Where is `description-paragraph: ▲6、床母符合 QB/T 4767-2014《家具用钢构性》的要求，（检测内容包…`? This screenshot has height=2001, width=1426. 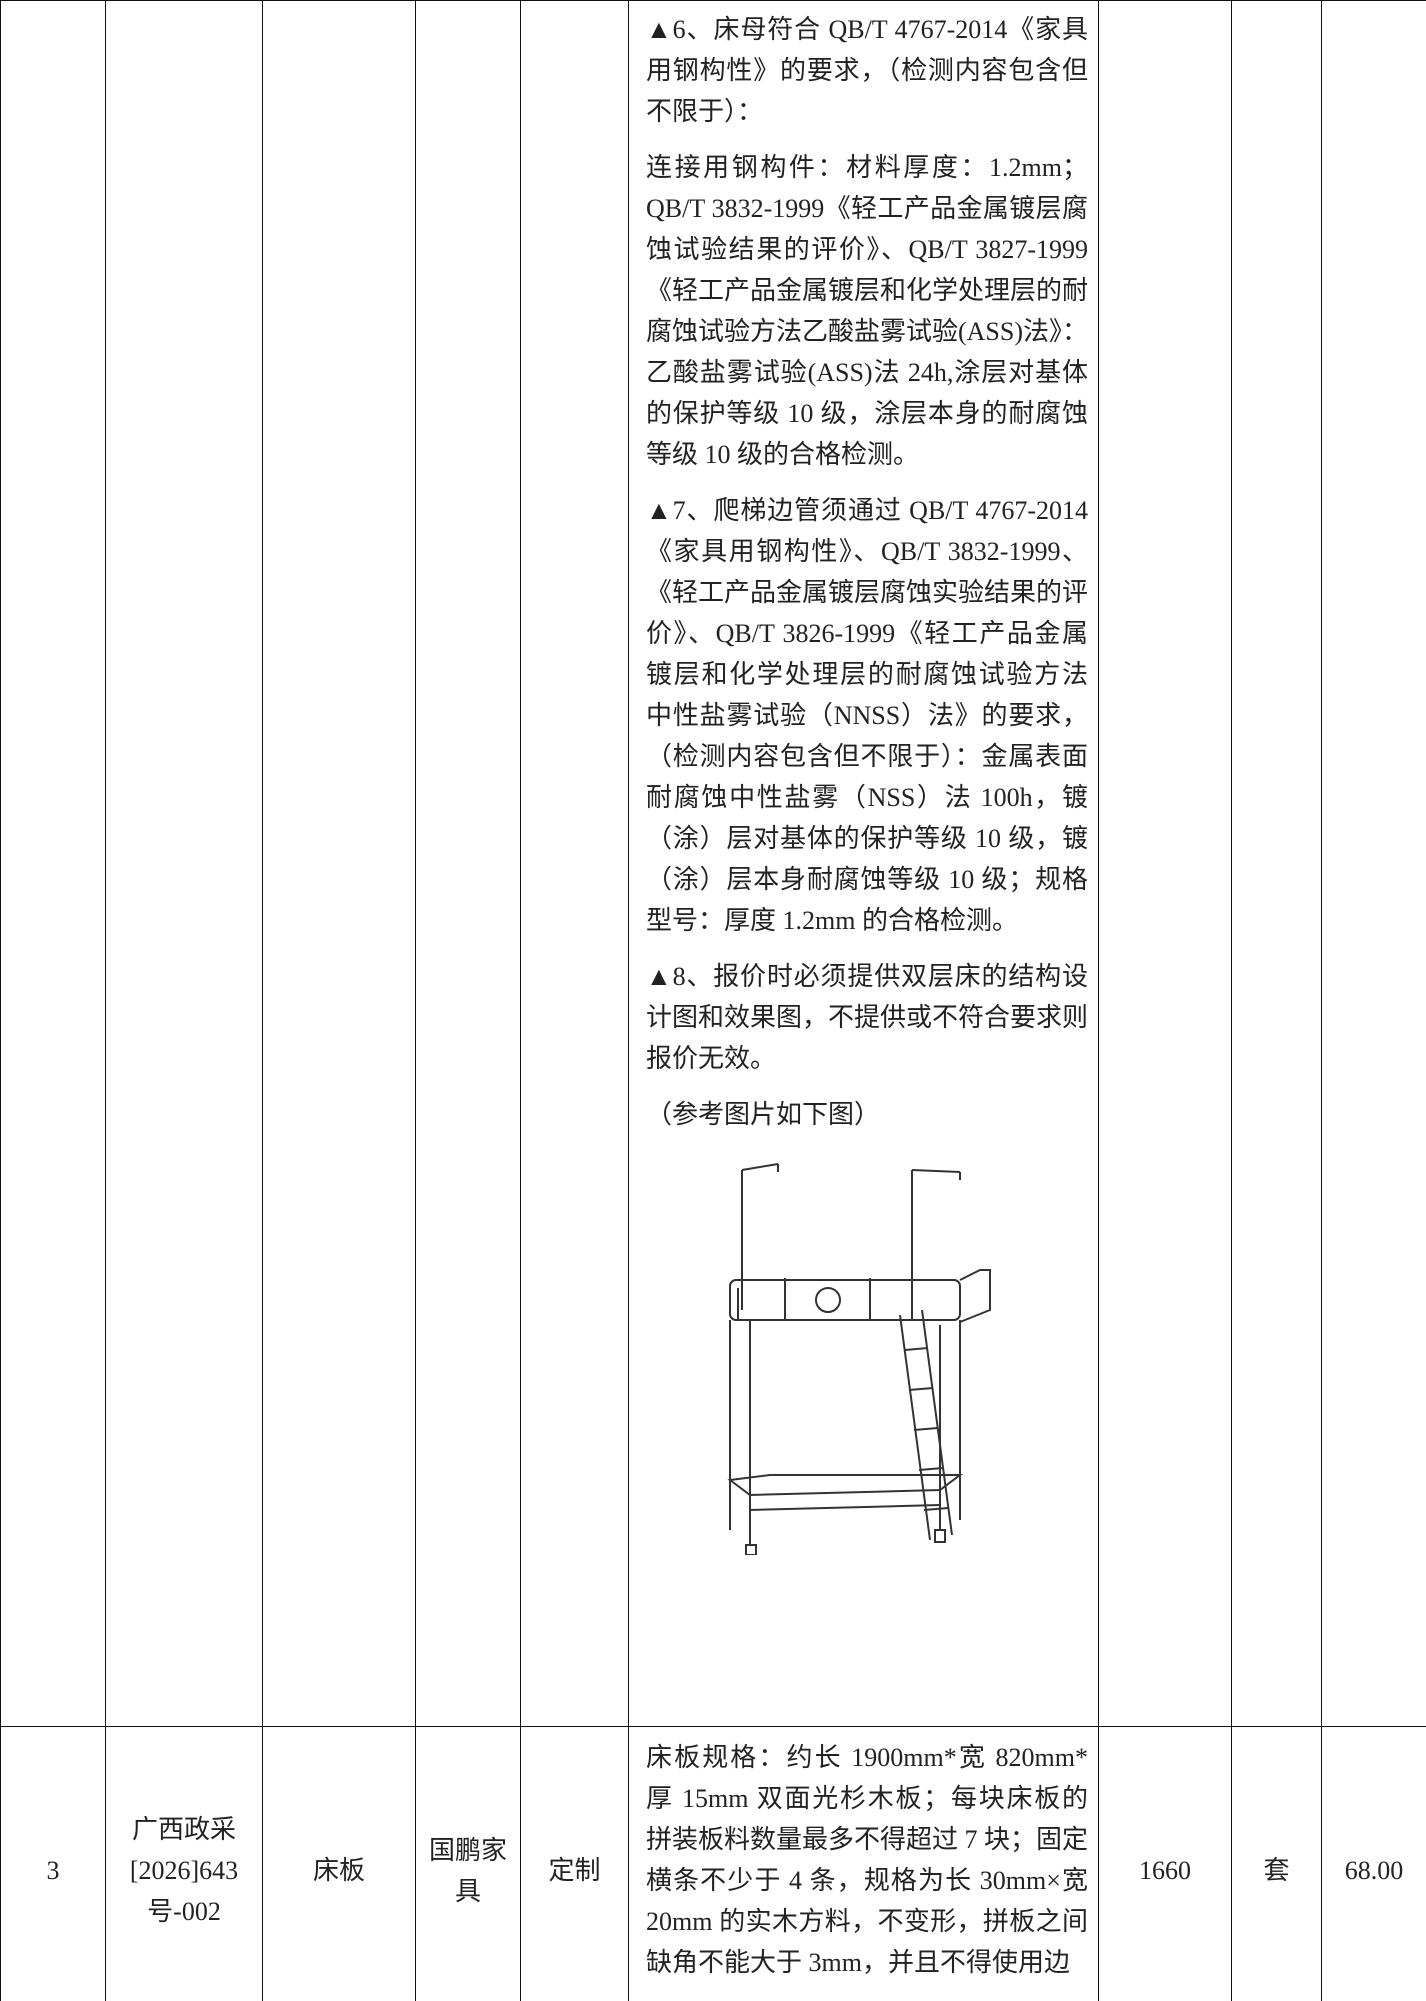 description-paragraph: ▲6、床母符合 QB/T 4767-2014《家具用钢构性》的要求，（检测内容包… is located at coordinates (867, 70).